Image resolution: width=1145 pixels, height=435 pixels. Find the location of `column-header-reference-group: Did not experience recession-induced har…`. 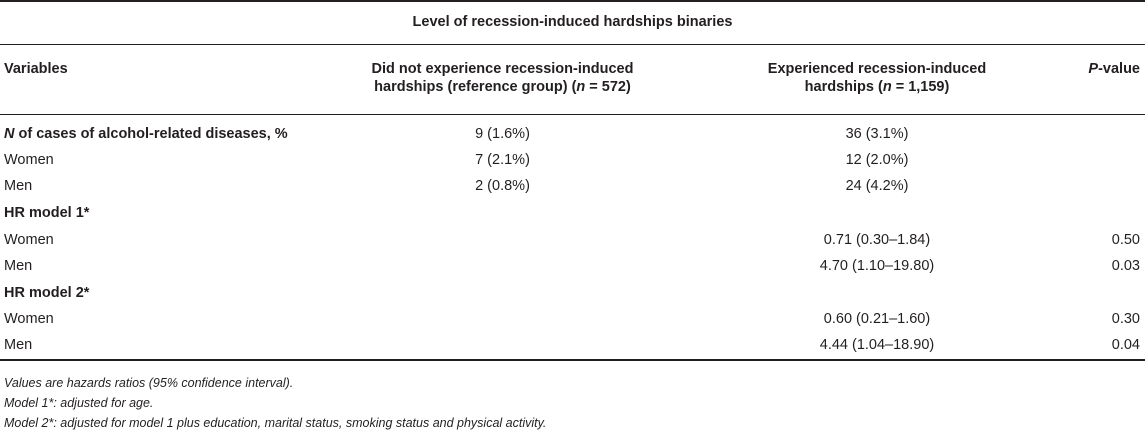

column-header-reference-group: Did not experience recession-induced har… is located at coordinates (502, 78).